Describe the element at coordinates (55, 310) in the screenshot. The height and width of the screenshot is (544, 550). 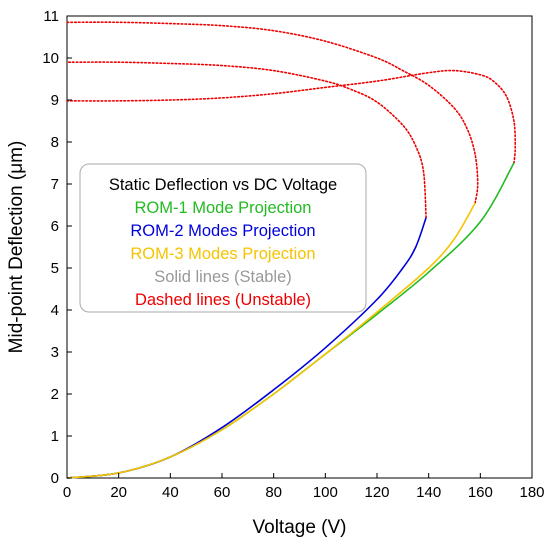
I see `y-tick-label: 4` at that location.